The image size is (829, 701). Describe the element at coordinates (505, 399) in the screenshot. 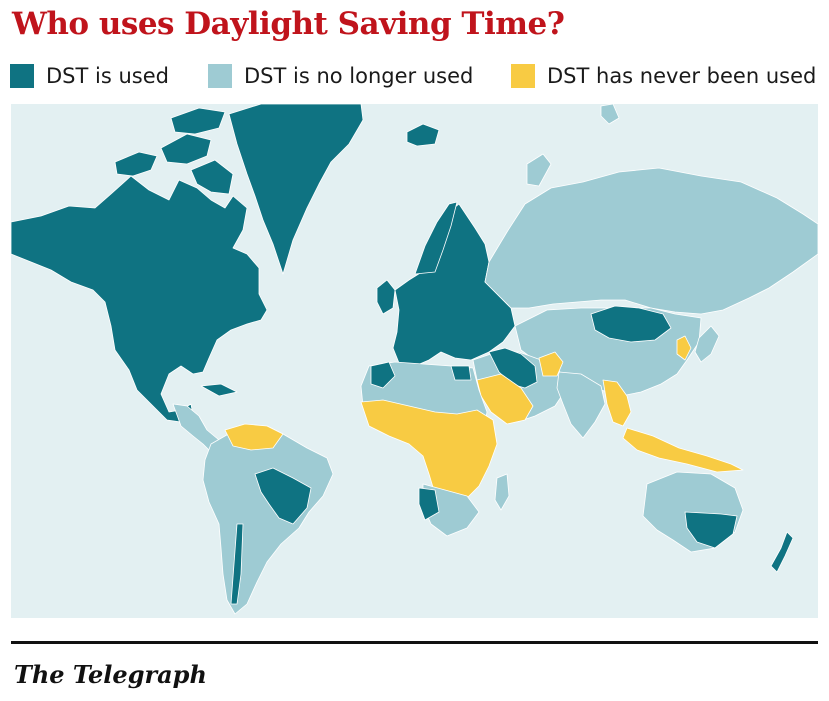

I see `region-arabia` at that location.